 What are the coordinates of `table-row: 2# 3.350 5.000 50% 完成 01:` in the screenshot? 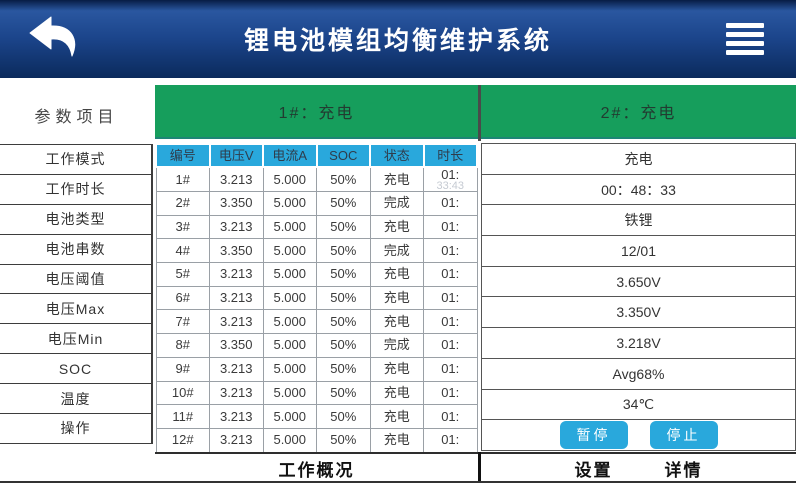 It's located at (316, 203).